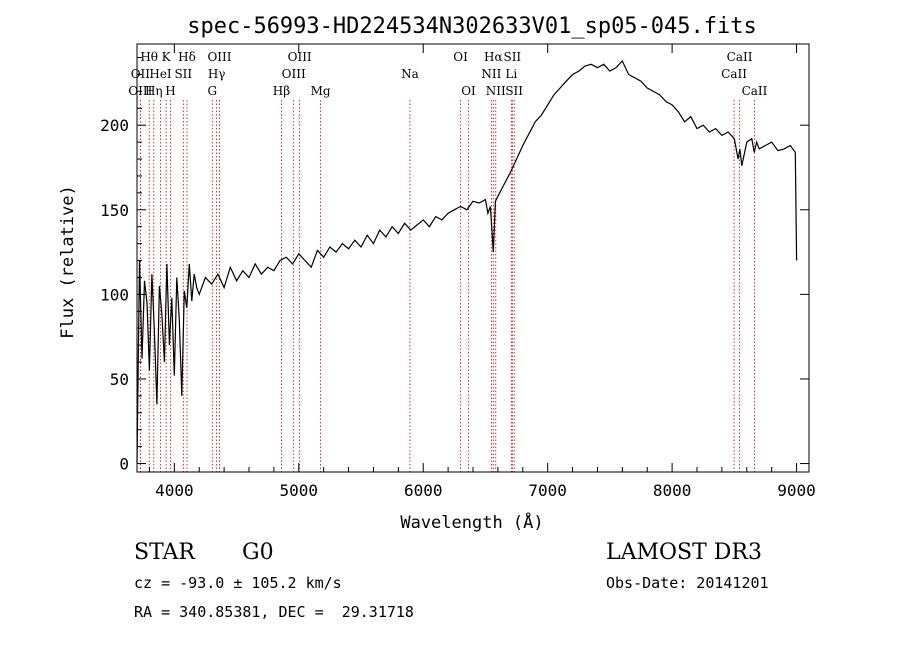 This screenshot has height=649, width=900. Describe the element at coordinates (238, 583) in the screenshot. I see `velocity-readout: cz = -93.0 ± 105.2 km/s` at that location.